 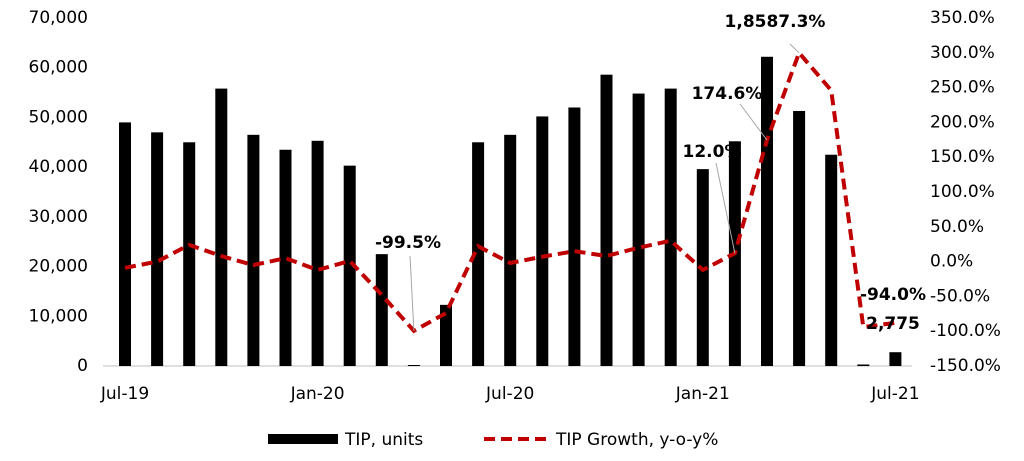 I want to click on y-tick-label: 40,000, so click(x=58, y=167).